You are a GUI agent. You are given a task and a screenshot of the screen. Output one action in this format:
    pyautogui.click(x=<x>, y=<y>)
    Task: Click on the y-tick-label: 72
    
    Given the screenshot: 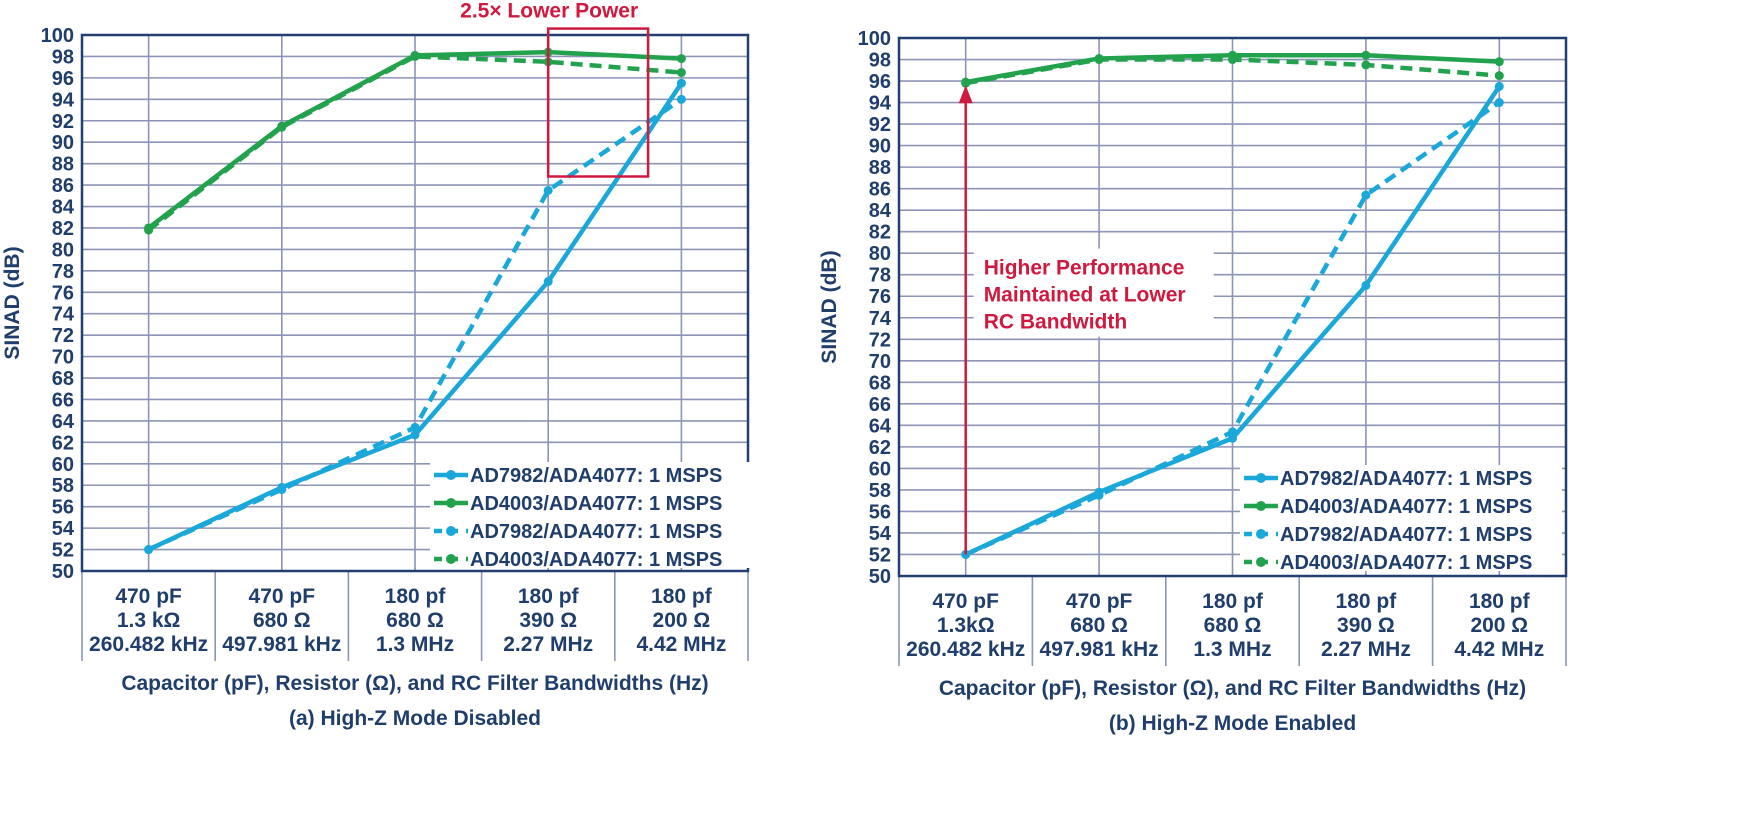 What is the action you would take?
    pyautogui.click(x=880, y=340)
    